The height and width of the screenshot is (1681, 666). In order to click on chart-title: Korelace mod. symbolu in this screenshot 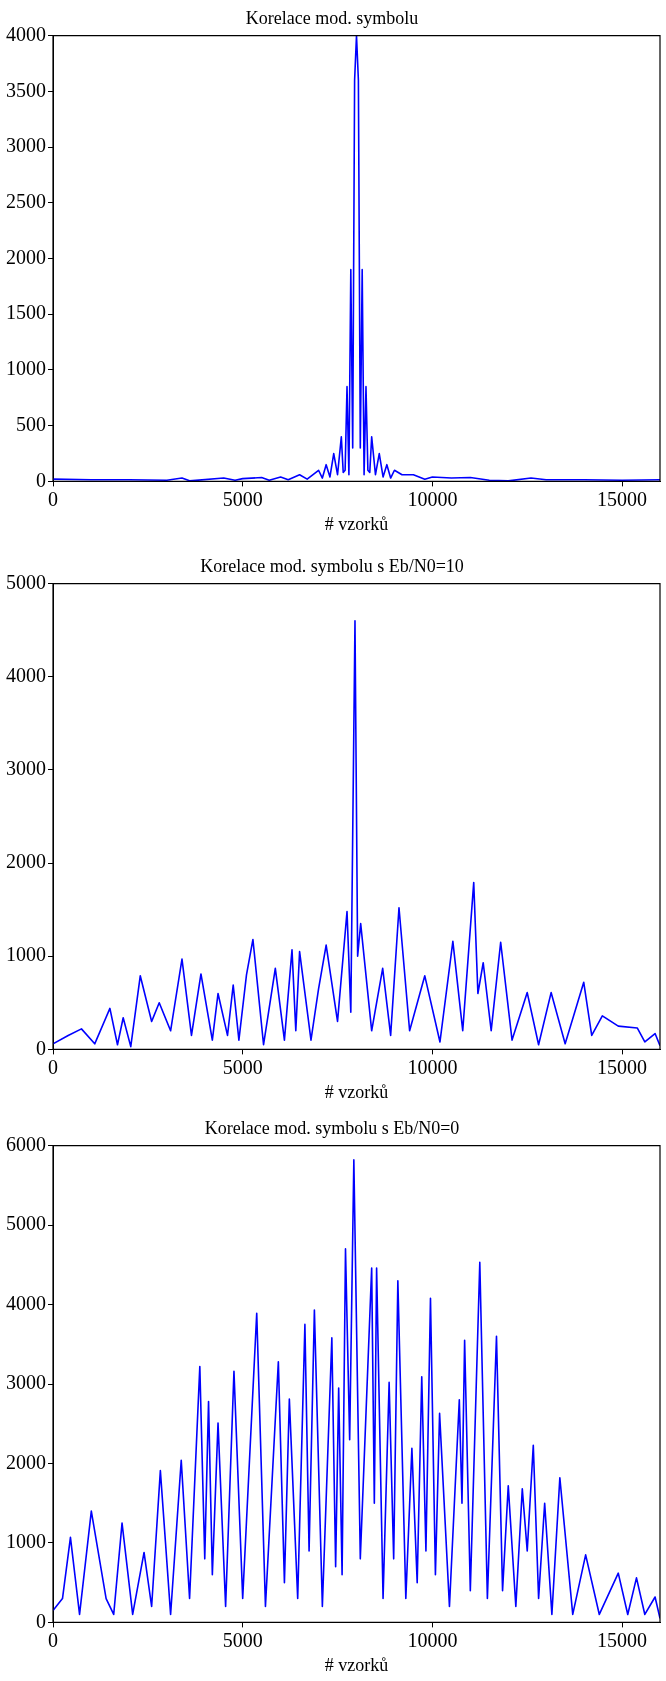, I will do `click(332, 17)`.